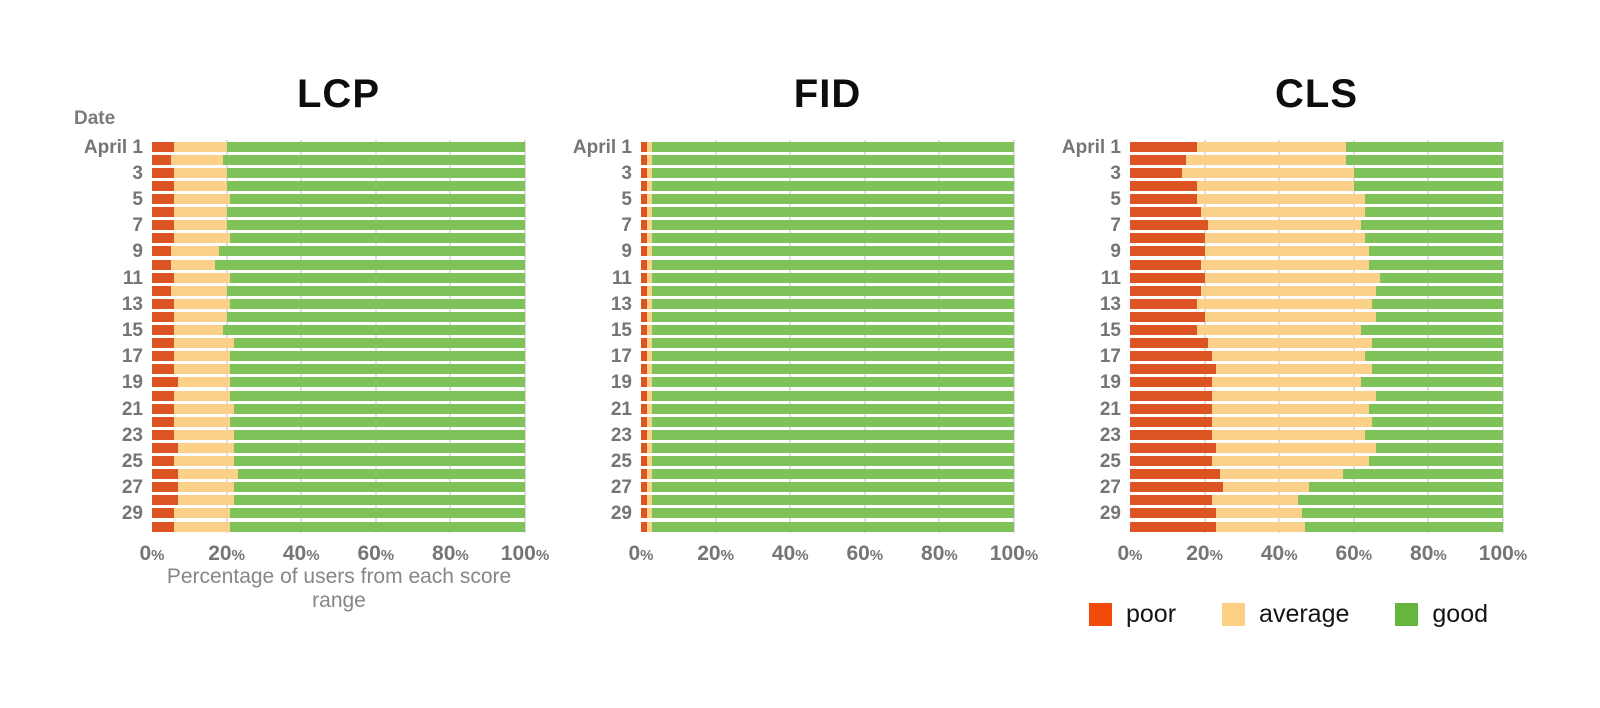 The width and height of the screenshot is (1600, 708). What do you see at coordinates (621, 409) in the screenshot?
I see `y-tick-label: 21` at bounding box center [621, 409].